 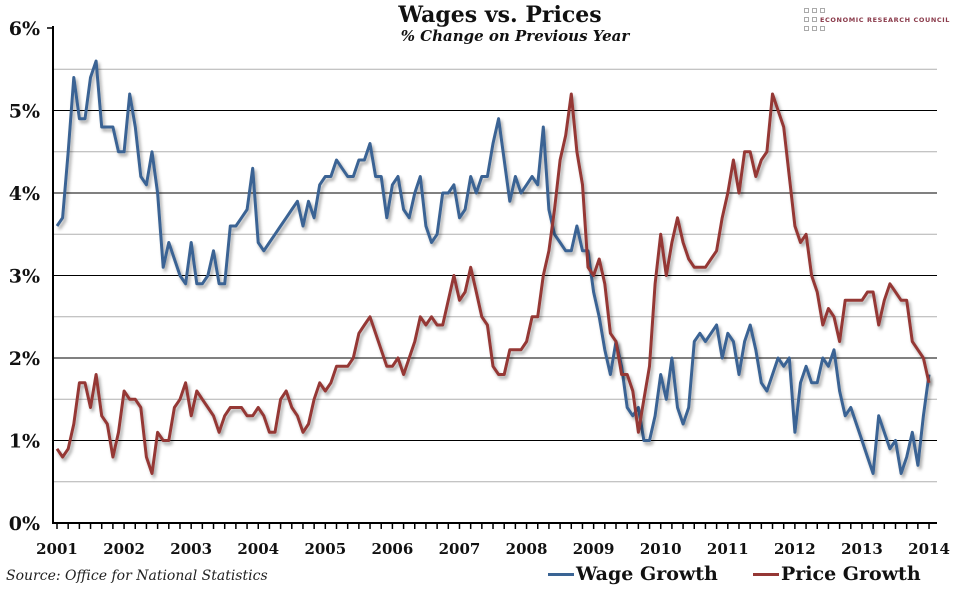 What do you see at coordinates (24, 29) in the screenshot?
I see `y-tick-label: 6%` at bounding box center [24, 29].